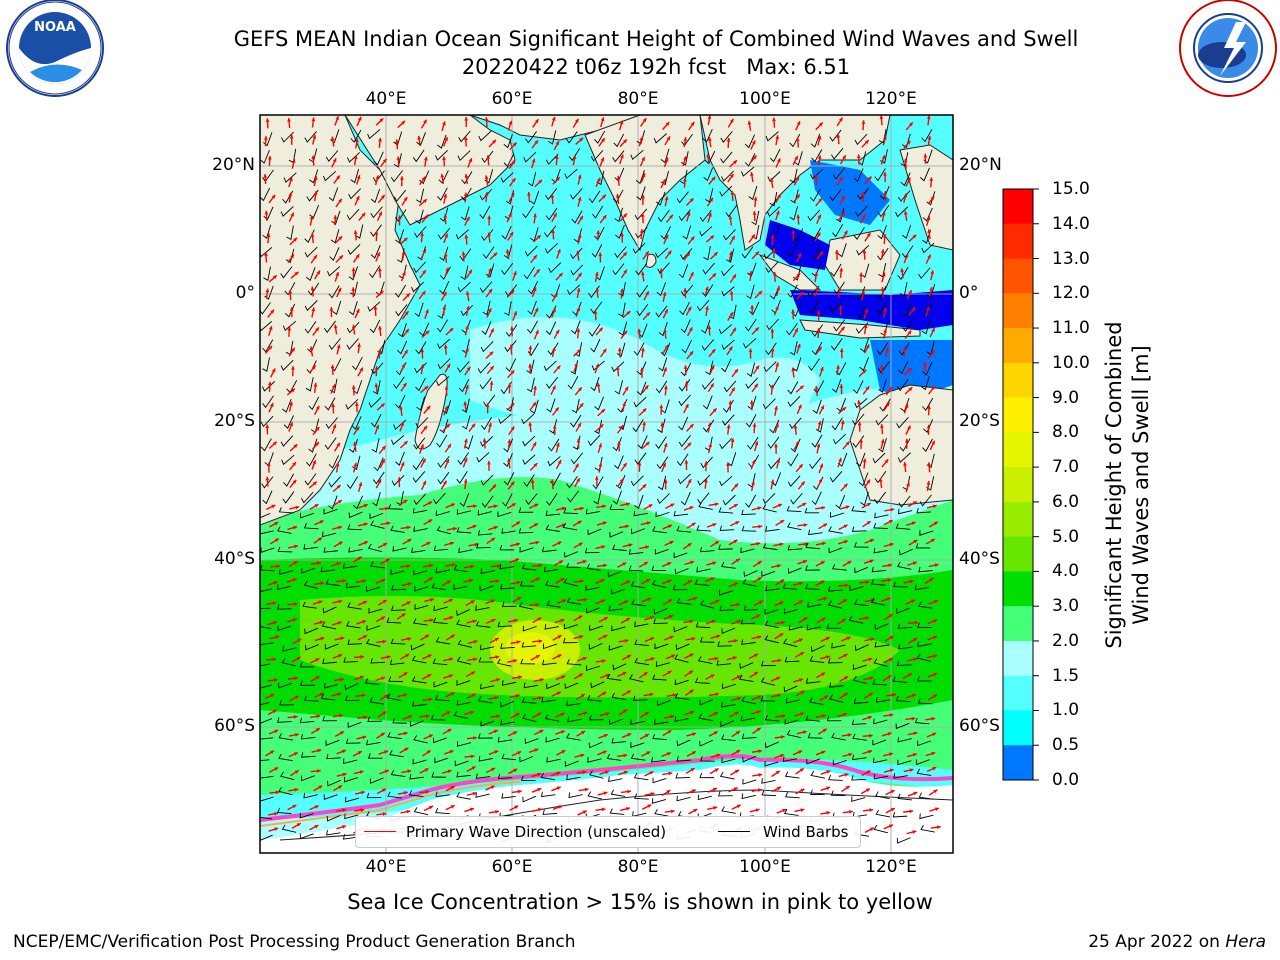 Image resolution: width=1280 pixels, height=960 pixels. Describe the element at coordinates (1066, 432) in the screenshot. I see `colorbar-label: 8.0` at that location.